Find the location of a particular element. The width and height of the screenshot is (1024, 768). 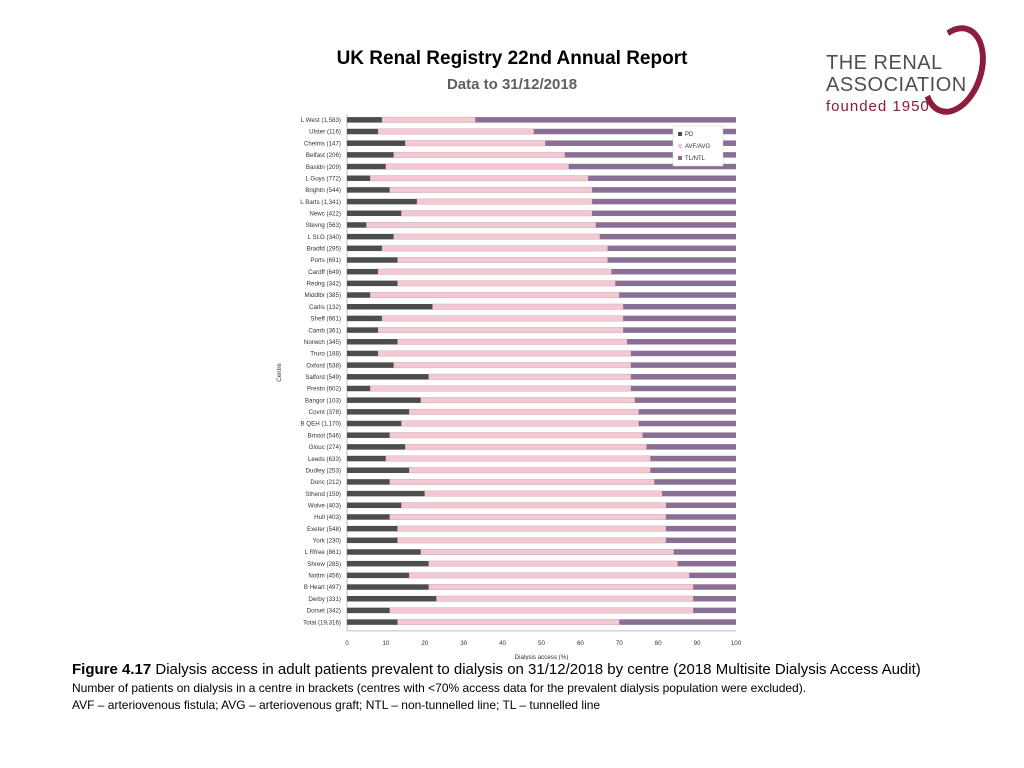

y-tick-label: Bangor (103) is located at coordinates (323, 400).